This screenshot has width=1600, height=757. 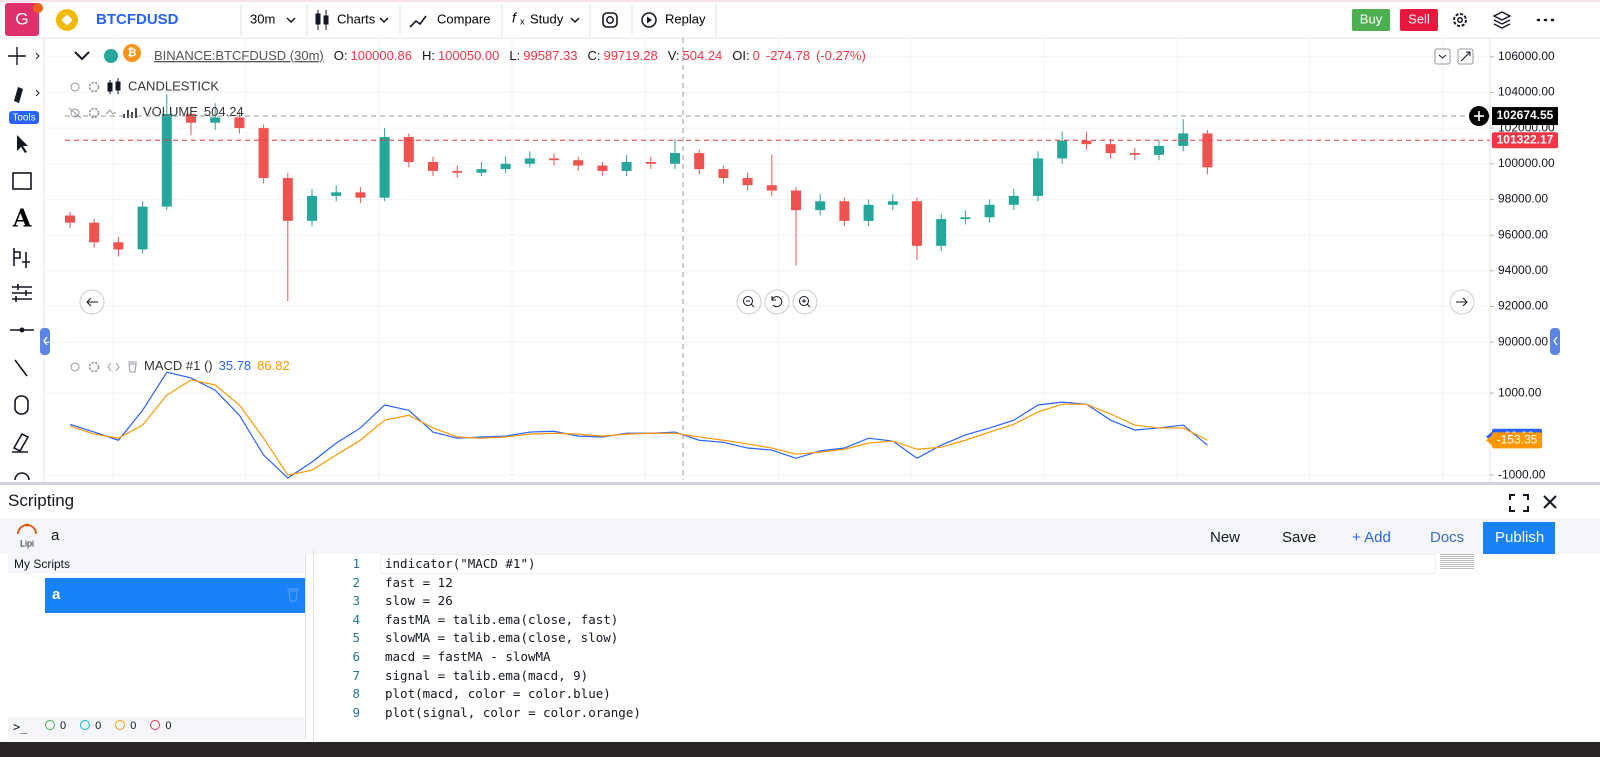 I want to click on indicator-badge-notch, so click(x=1489, y=440).